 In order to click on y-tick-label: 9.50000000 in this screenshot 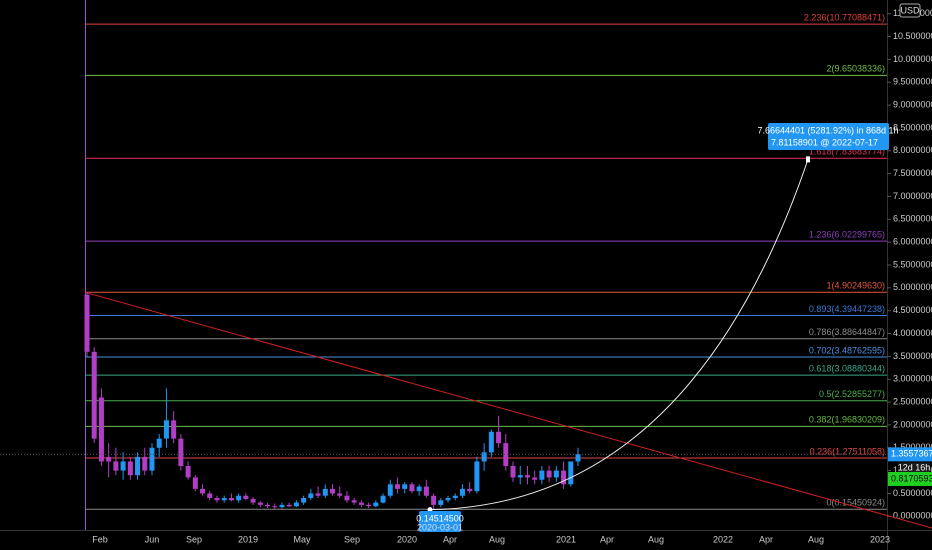, I will do `click(912, 82)`.